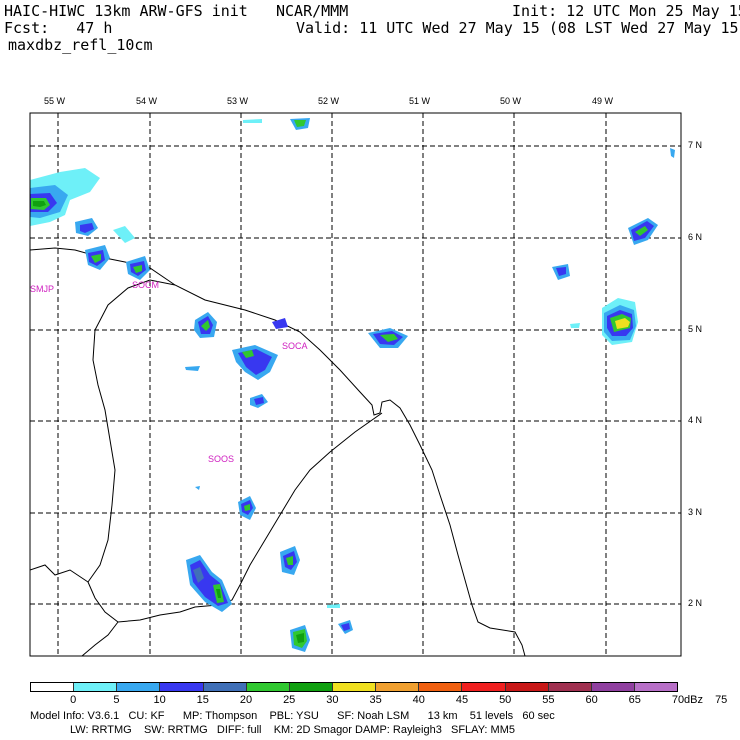  I want to click on latitude-label: 2 N, so click(695, 603).